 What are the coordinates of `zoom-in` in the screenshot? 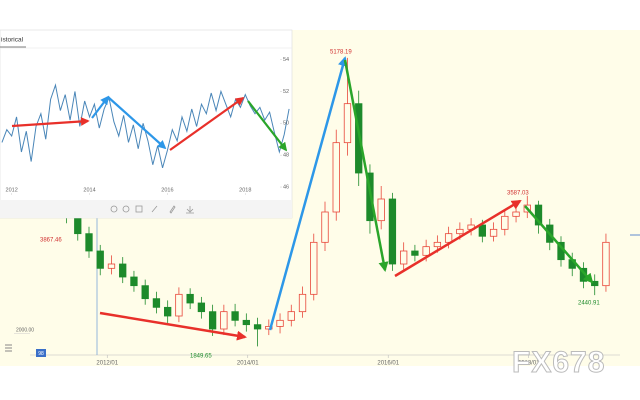 It's located at (114, 209).